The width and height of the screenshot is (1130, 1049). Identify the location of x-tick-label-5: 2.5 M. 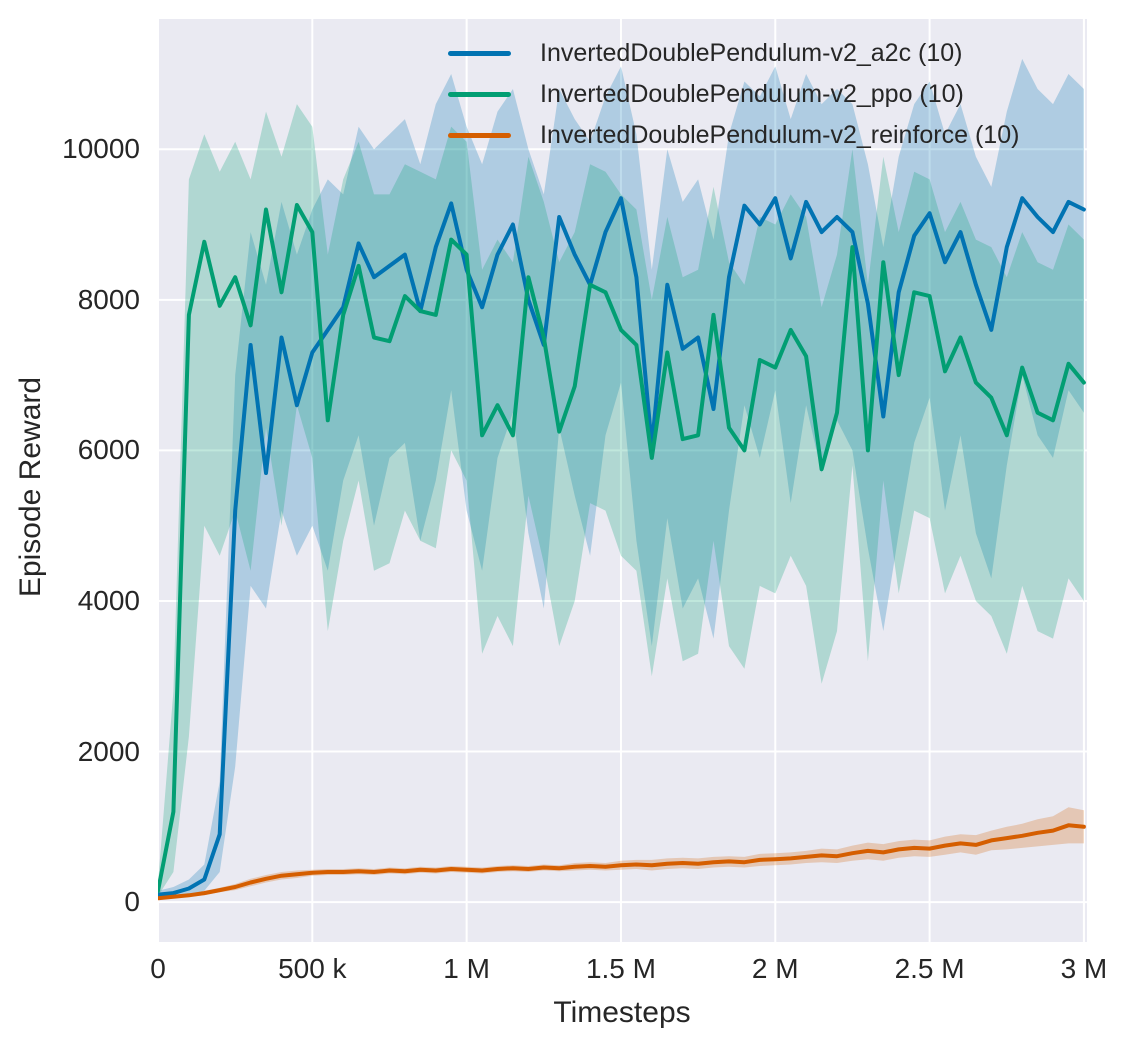
(929, 968).